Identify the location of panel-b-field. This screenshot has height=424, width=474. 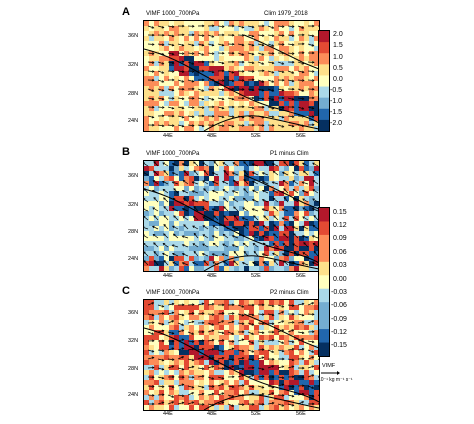
(231, 216).